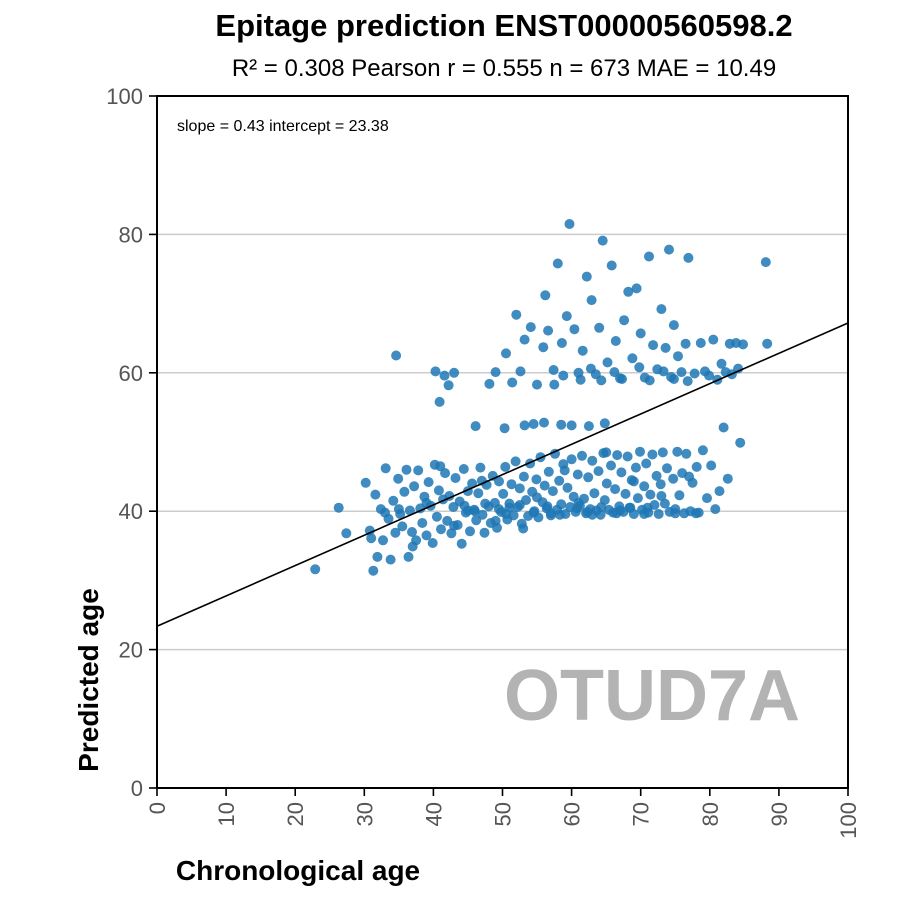 The image size is (900, 900). What do you see at coordinates (298, 870) in the screenshot?
I see `x-axis-label: Chronological age` at bounding box center [298, 870].